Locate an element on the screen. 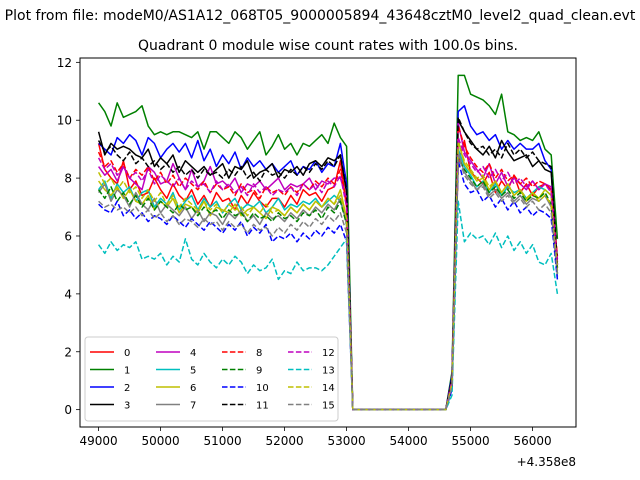 Image resolution: width=640 pixels, height=480 pixels. legend-label: 11 is located at coordinates (262, 406).